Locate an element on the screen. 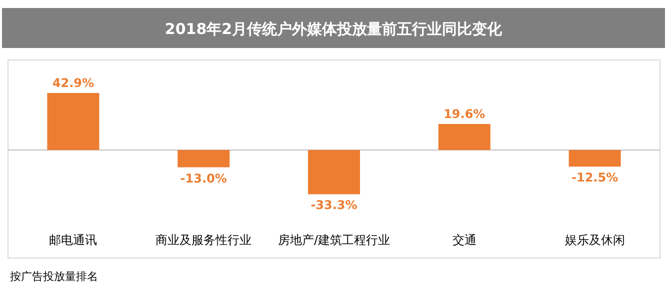 Image resolution: width=667 pixels, height=289 pixels. text: 按广告投放量排名 is located at coordinates (54, 276).